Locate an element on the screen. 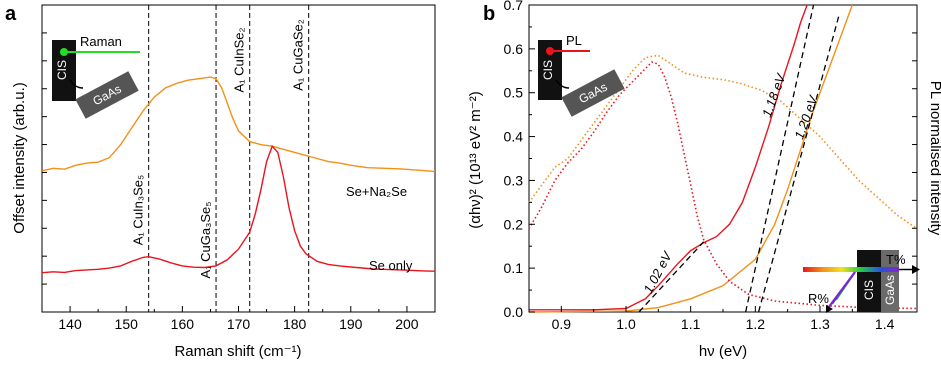 The width and height of the screenshot is (941, 367). x-tick-label: 170 is located at coordinates (239, 324).